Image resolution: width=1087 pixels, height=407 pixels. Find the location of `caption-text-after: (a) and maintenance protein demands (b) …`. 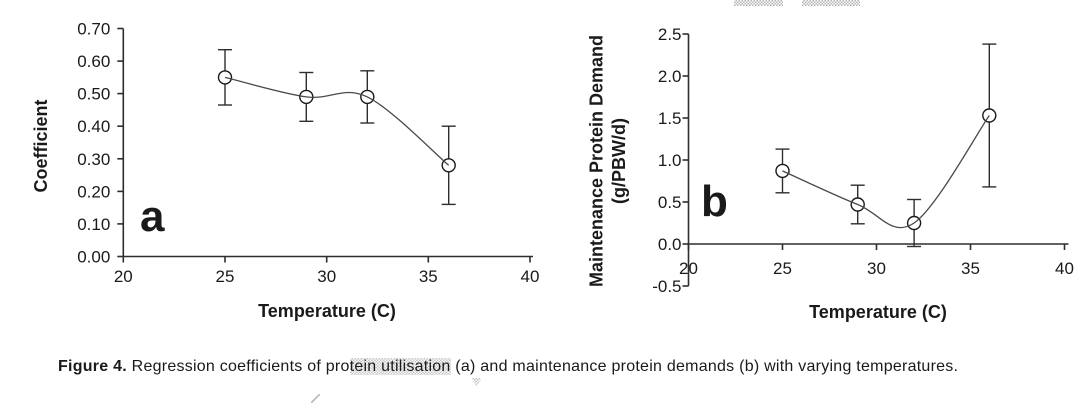

caption-text-after: (a) and maintenance protein demands (b) … is located at coordinates (704, 366).